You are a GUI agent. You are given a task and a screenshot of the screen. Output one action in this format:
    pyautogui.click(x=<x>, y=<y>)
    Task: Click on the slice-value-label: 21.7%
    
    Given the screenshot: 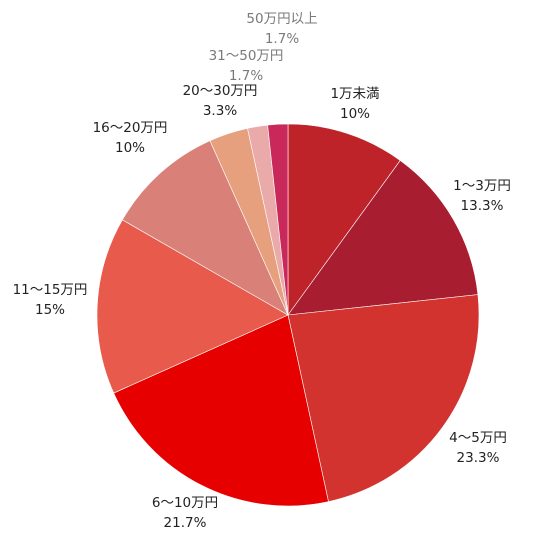 What is the action you would take?
    pyautogui.click(x=185, y=523)
    